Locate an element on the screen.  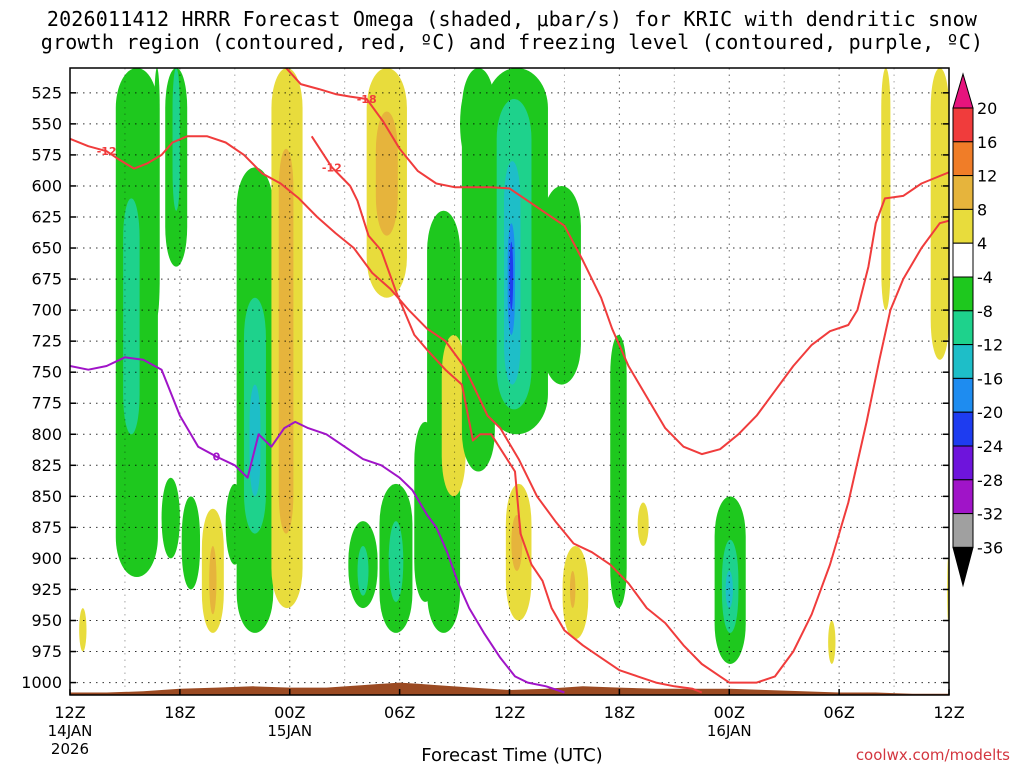
colorbar-label: 20 is located at coordinates (987, 108).